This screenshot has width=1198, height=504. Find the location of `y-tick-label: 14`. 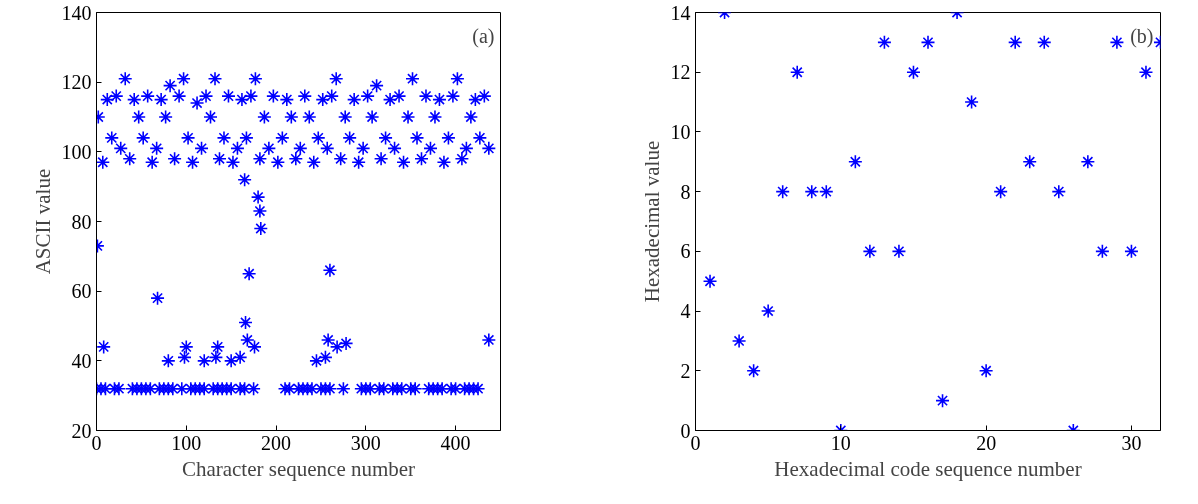

y-tick-label: 14 is located at coordinates (680, 12).